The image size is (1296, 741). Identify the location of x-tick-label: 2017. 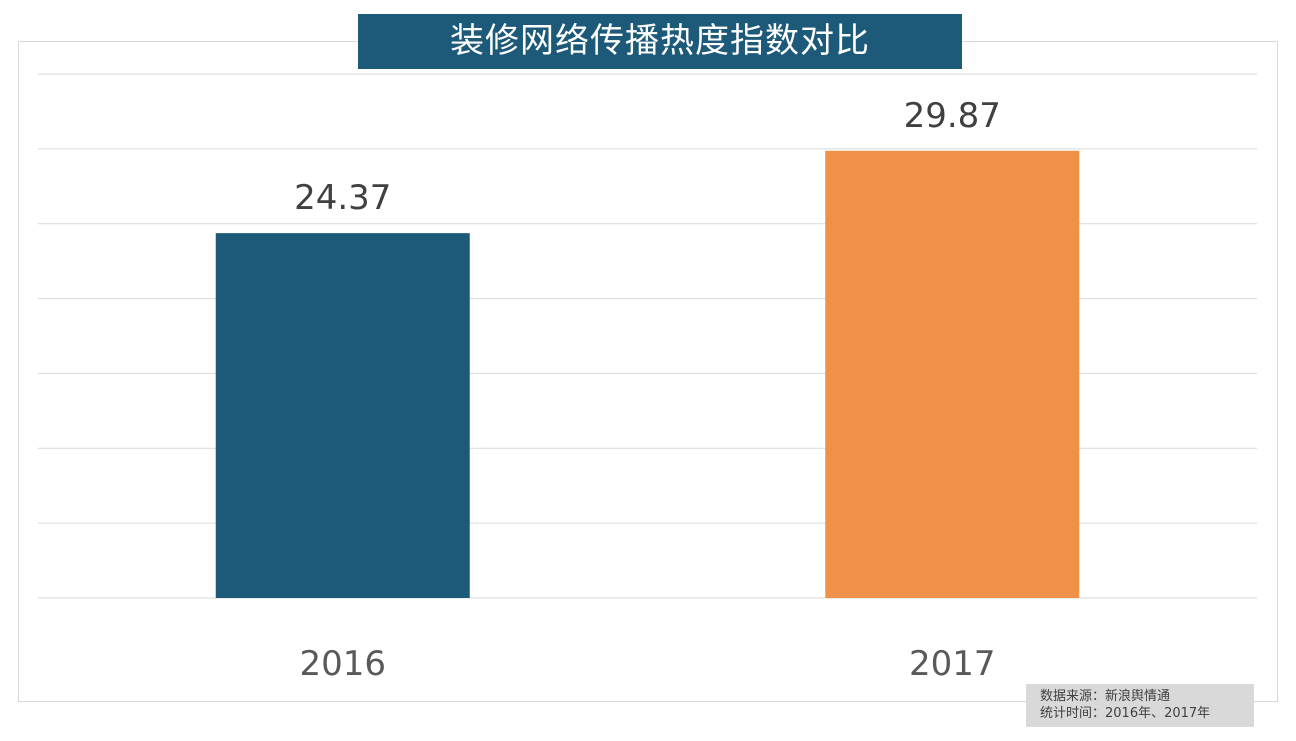
(952, 664).